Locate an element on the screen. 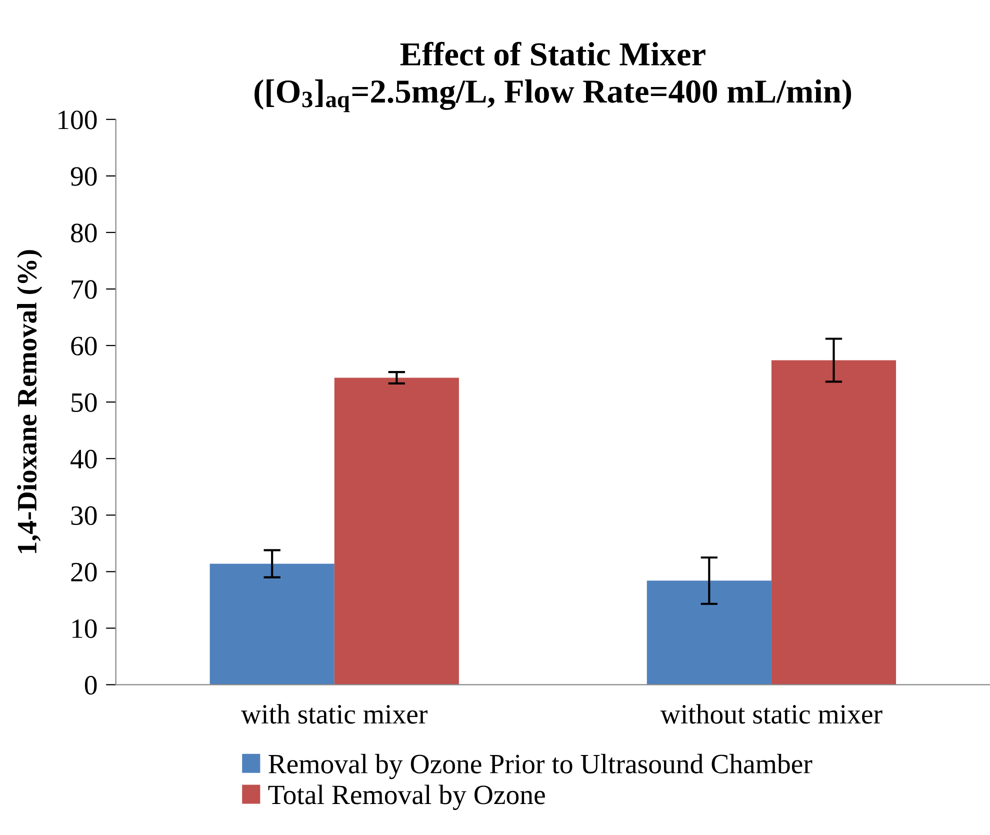  x-tick-label: without static mixer is located at coordinates (771, 714).